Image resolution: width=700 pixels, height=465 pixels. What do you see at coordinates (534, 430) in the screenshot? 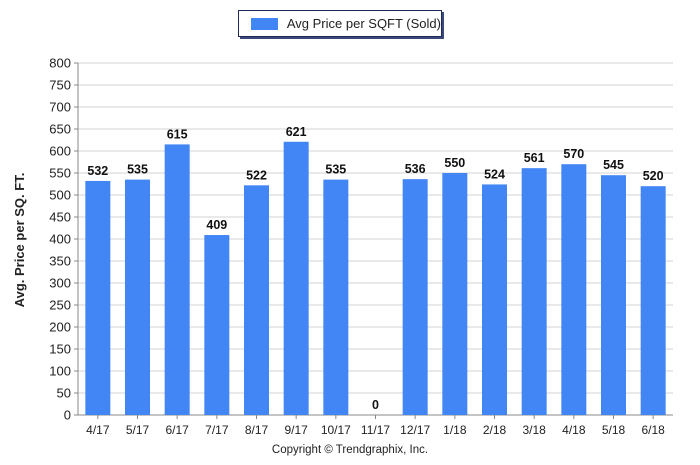
I see `x-tick-label: 3/18` at bounding box center [534, 430].